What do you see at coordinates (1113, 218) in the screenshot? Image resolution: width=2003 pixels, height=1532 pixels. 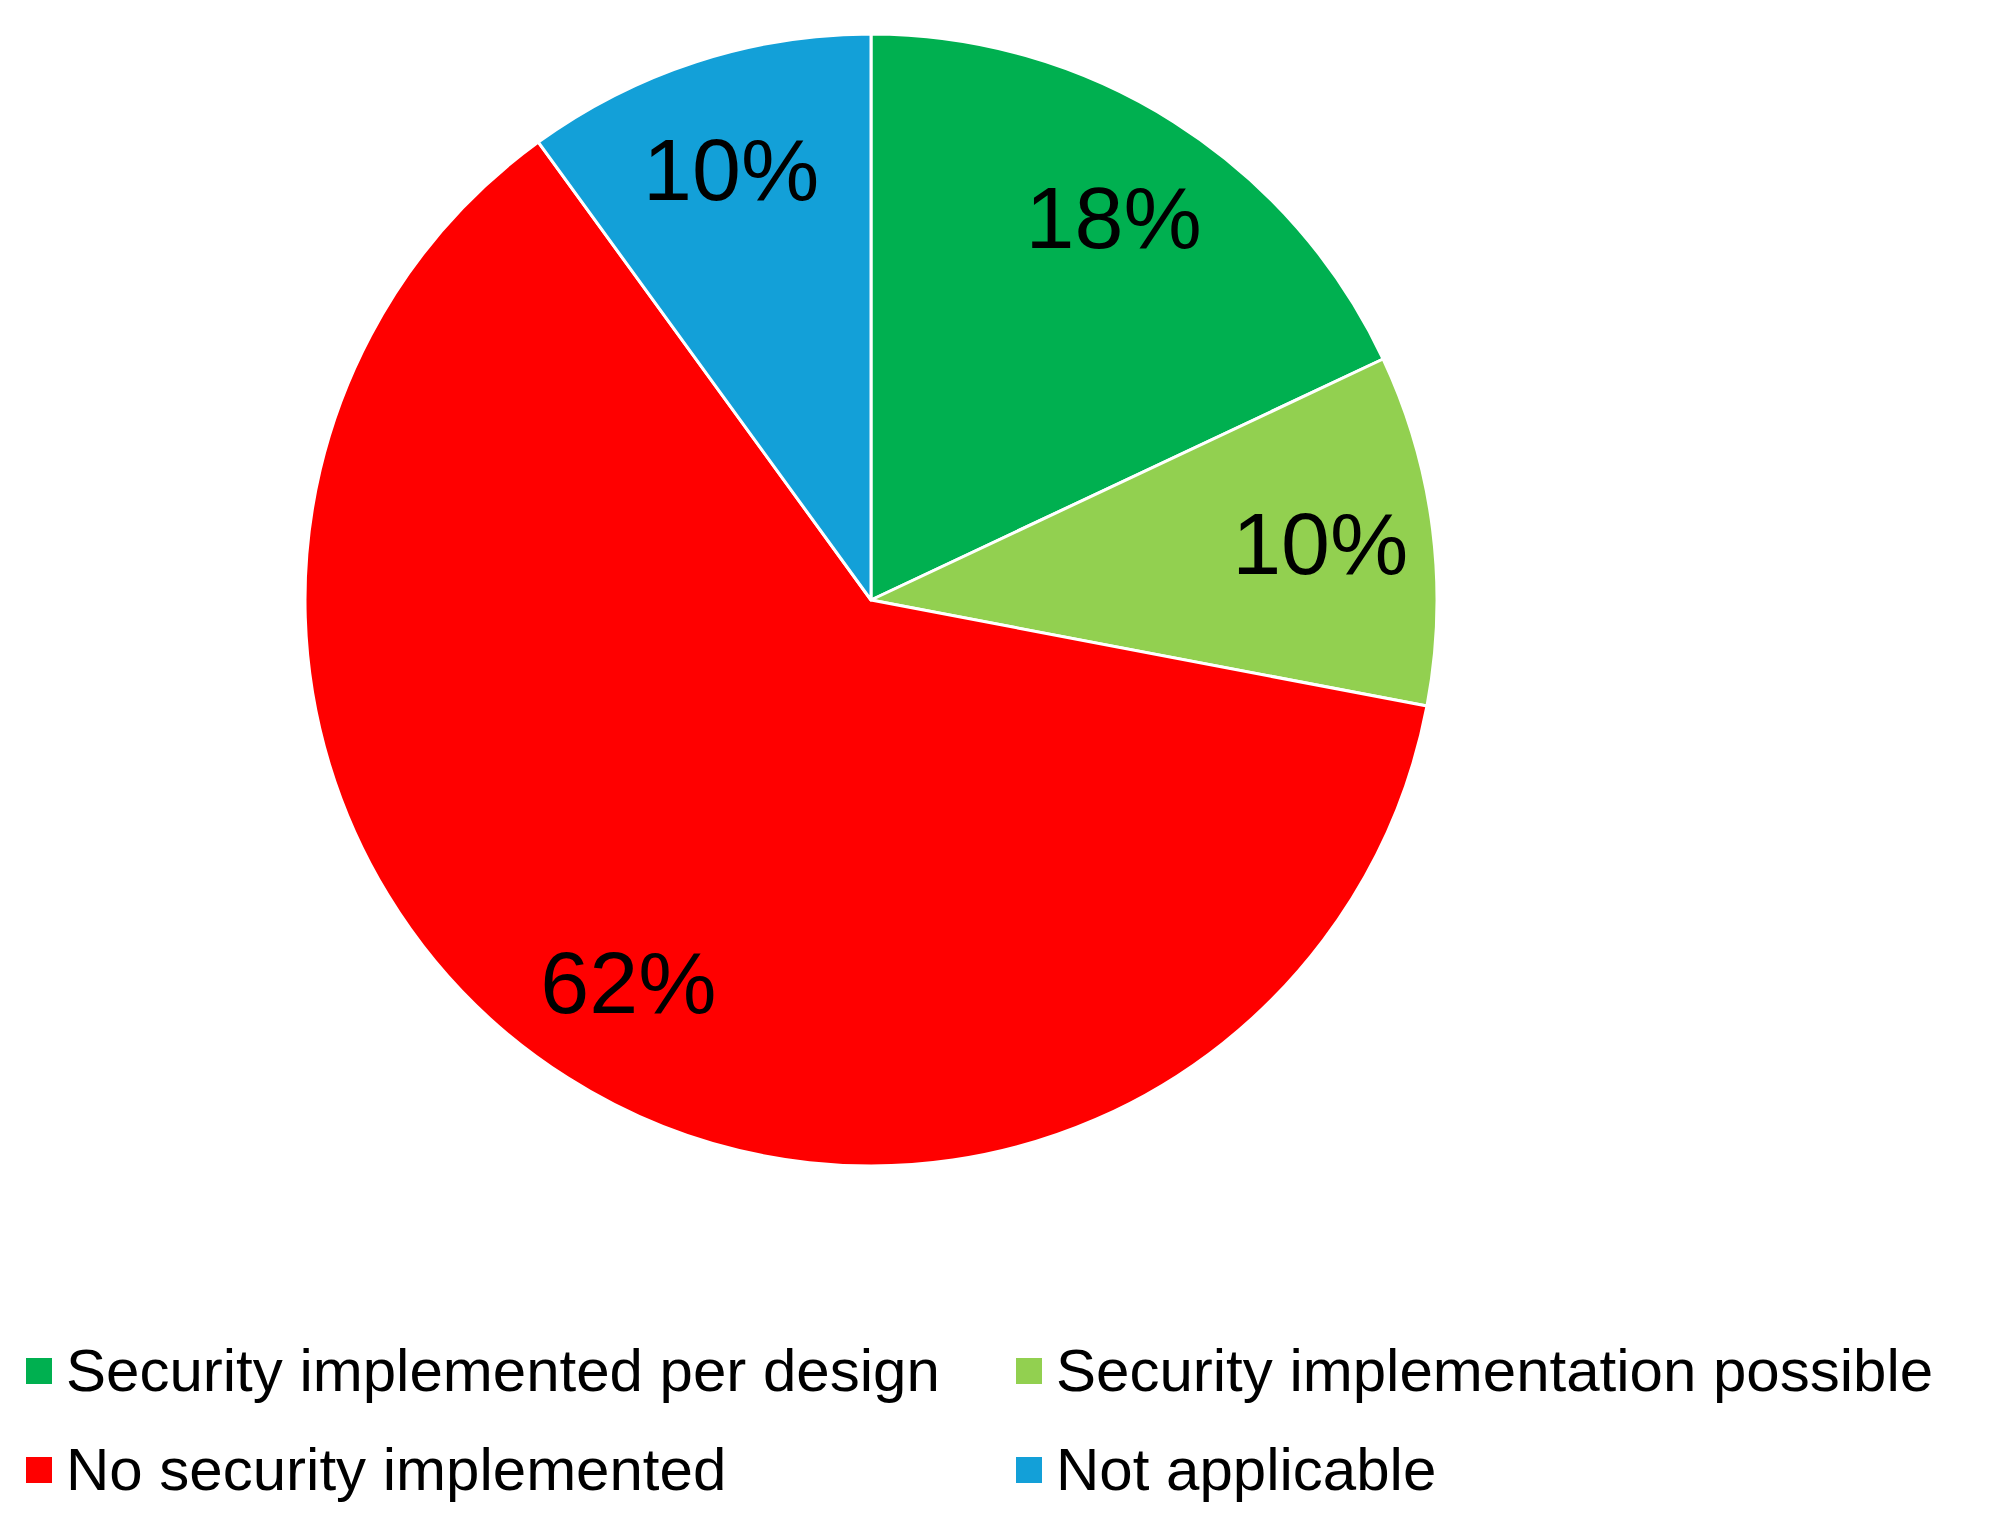 I see `data-label: 18%` at bounding box center [1113, 218].